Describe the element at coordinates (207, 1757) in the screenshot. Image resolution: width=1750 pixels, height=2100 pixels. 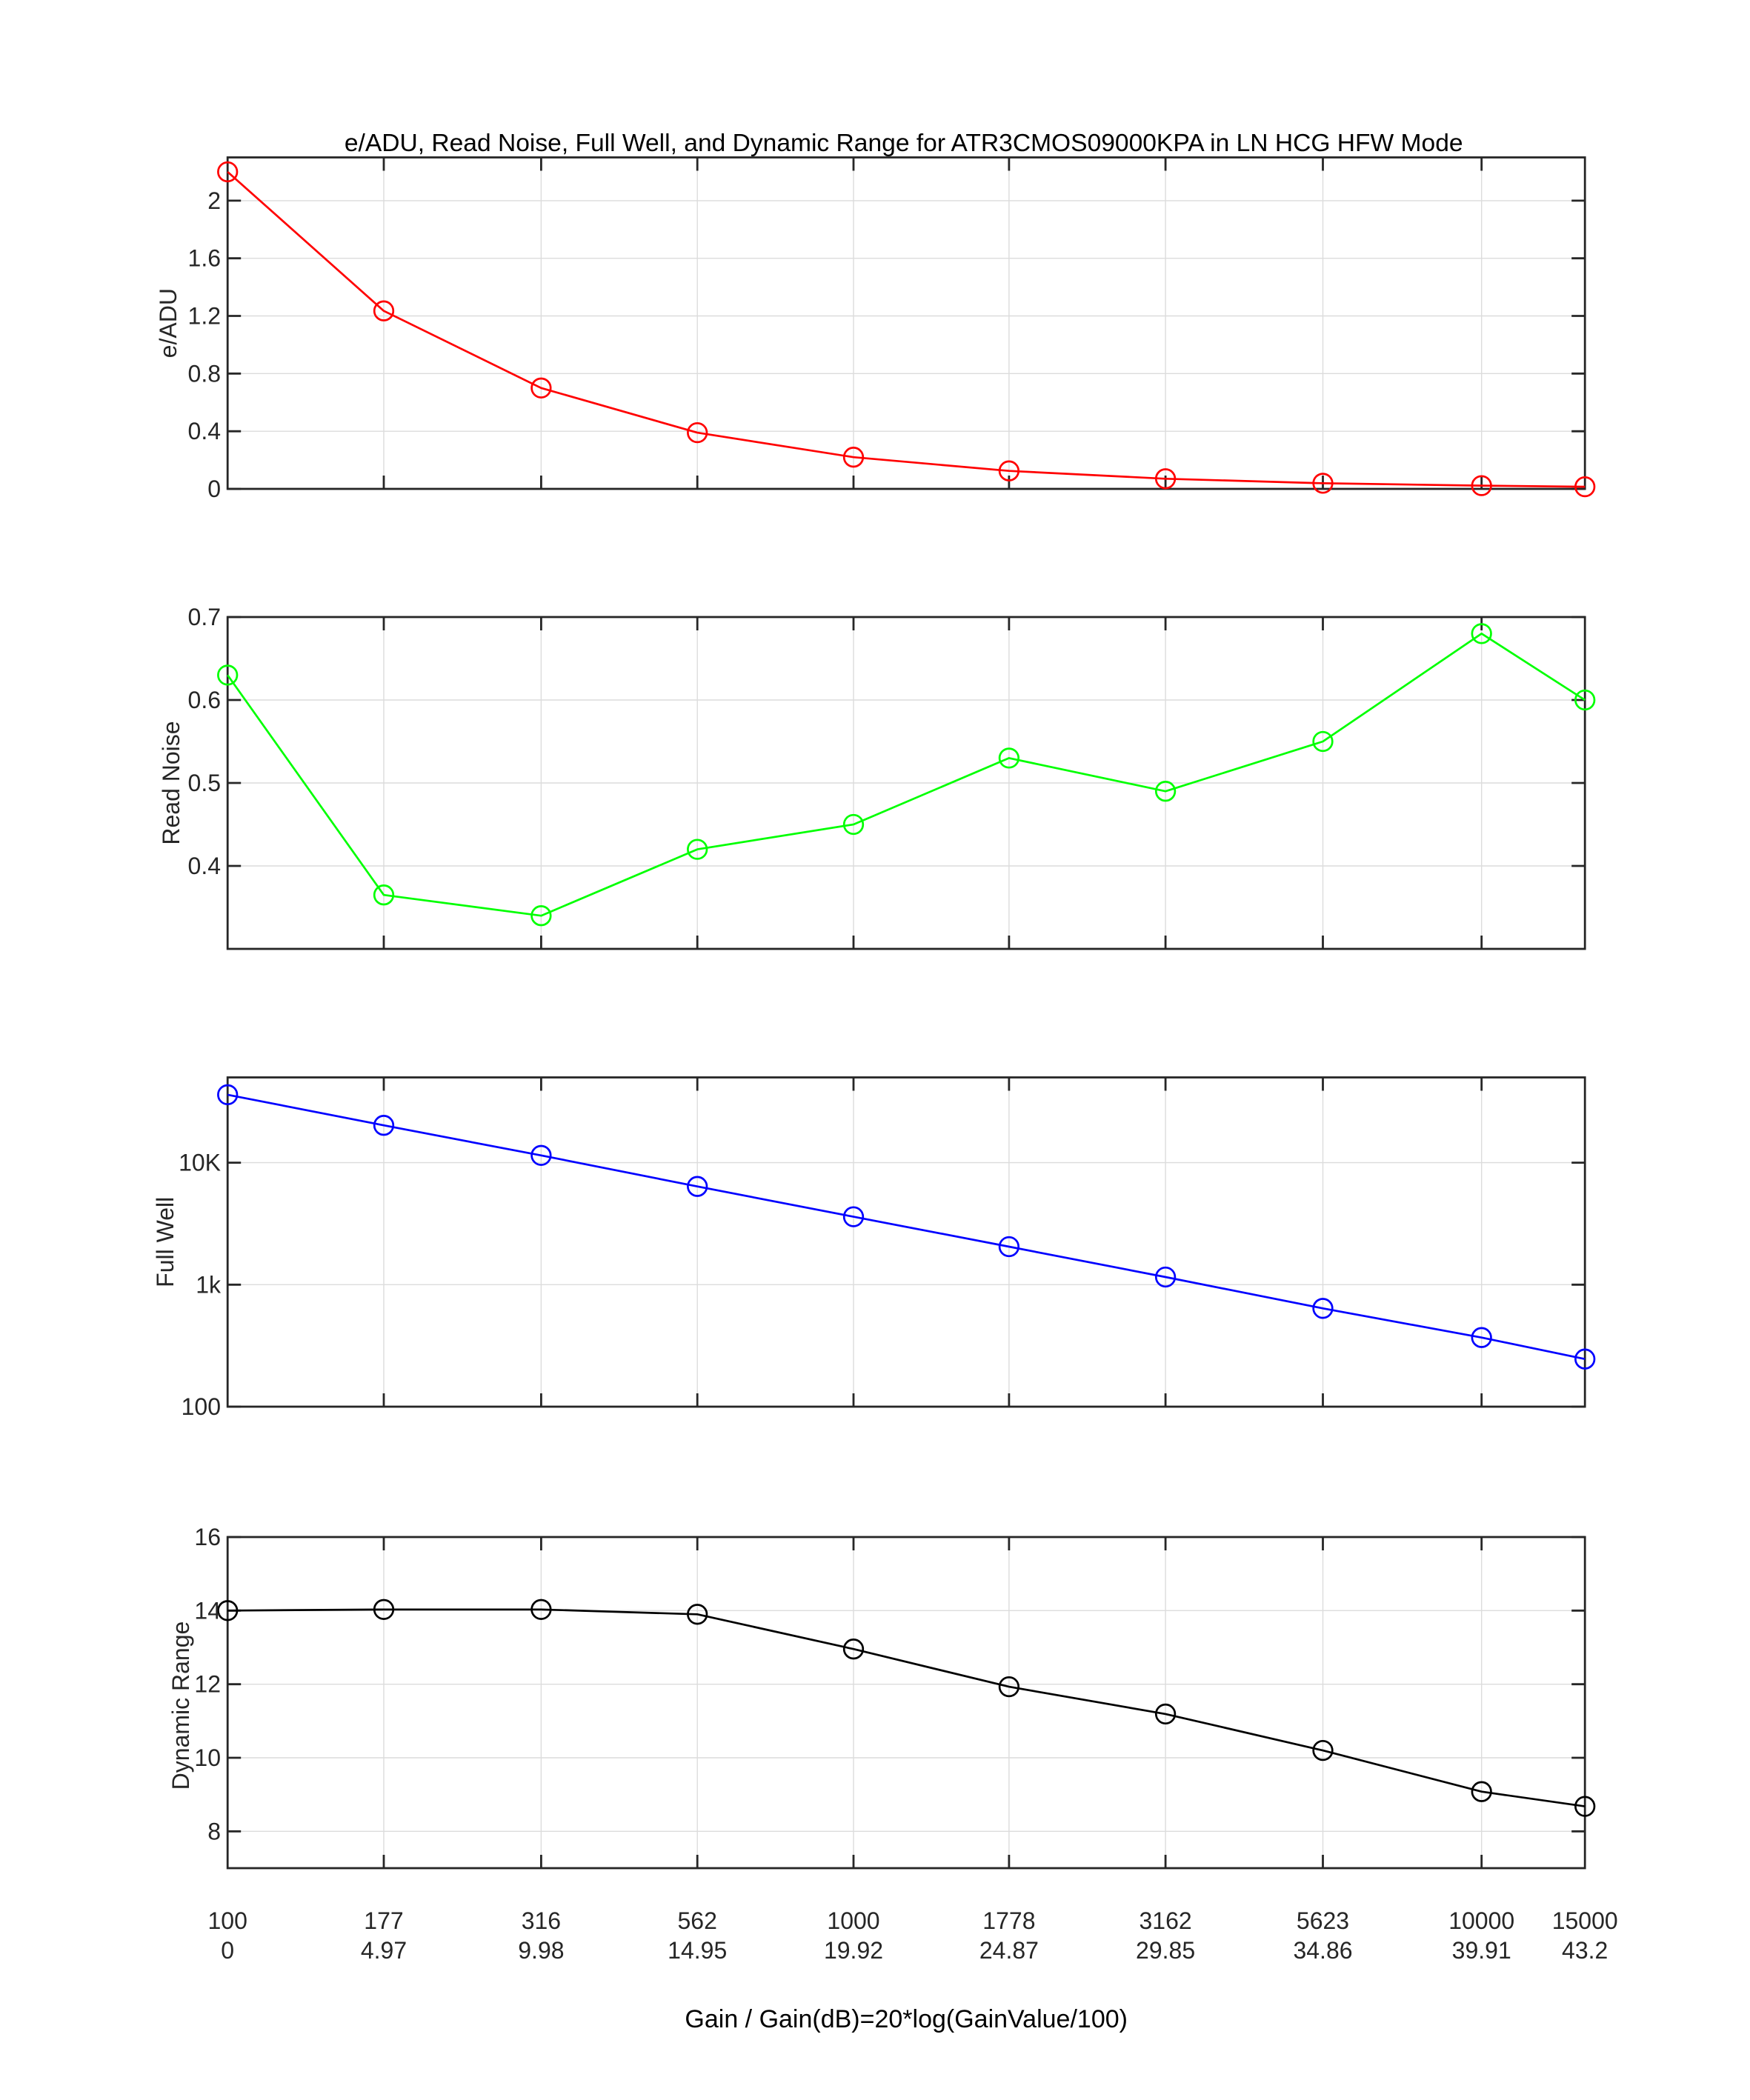
I see `svg-text: 10` at that location.